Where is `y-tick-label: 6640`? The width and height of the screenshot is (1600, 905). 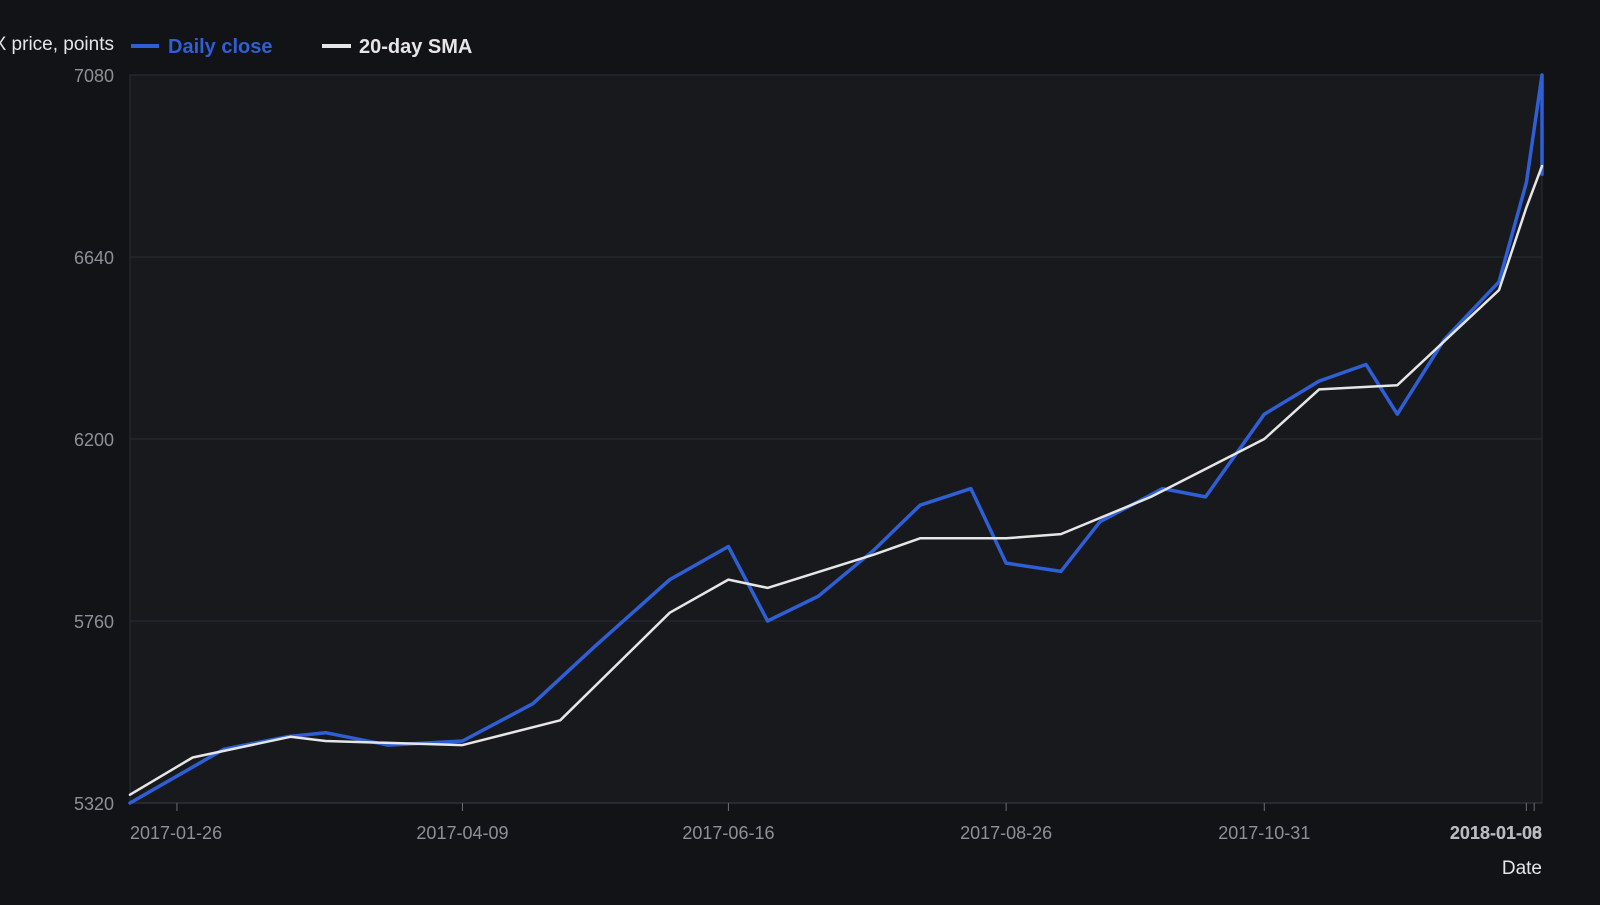
y-tick-label: 6640 is located at coordinates (94, 258).